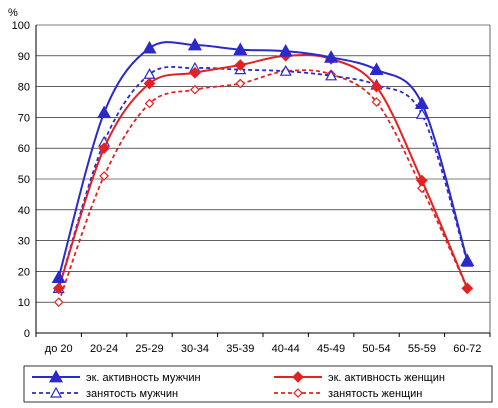 This screenshot has height=408, width=498. I want to click on y-tick-label: 30, so click(24, 242).